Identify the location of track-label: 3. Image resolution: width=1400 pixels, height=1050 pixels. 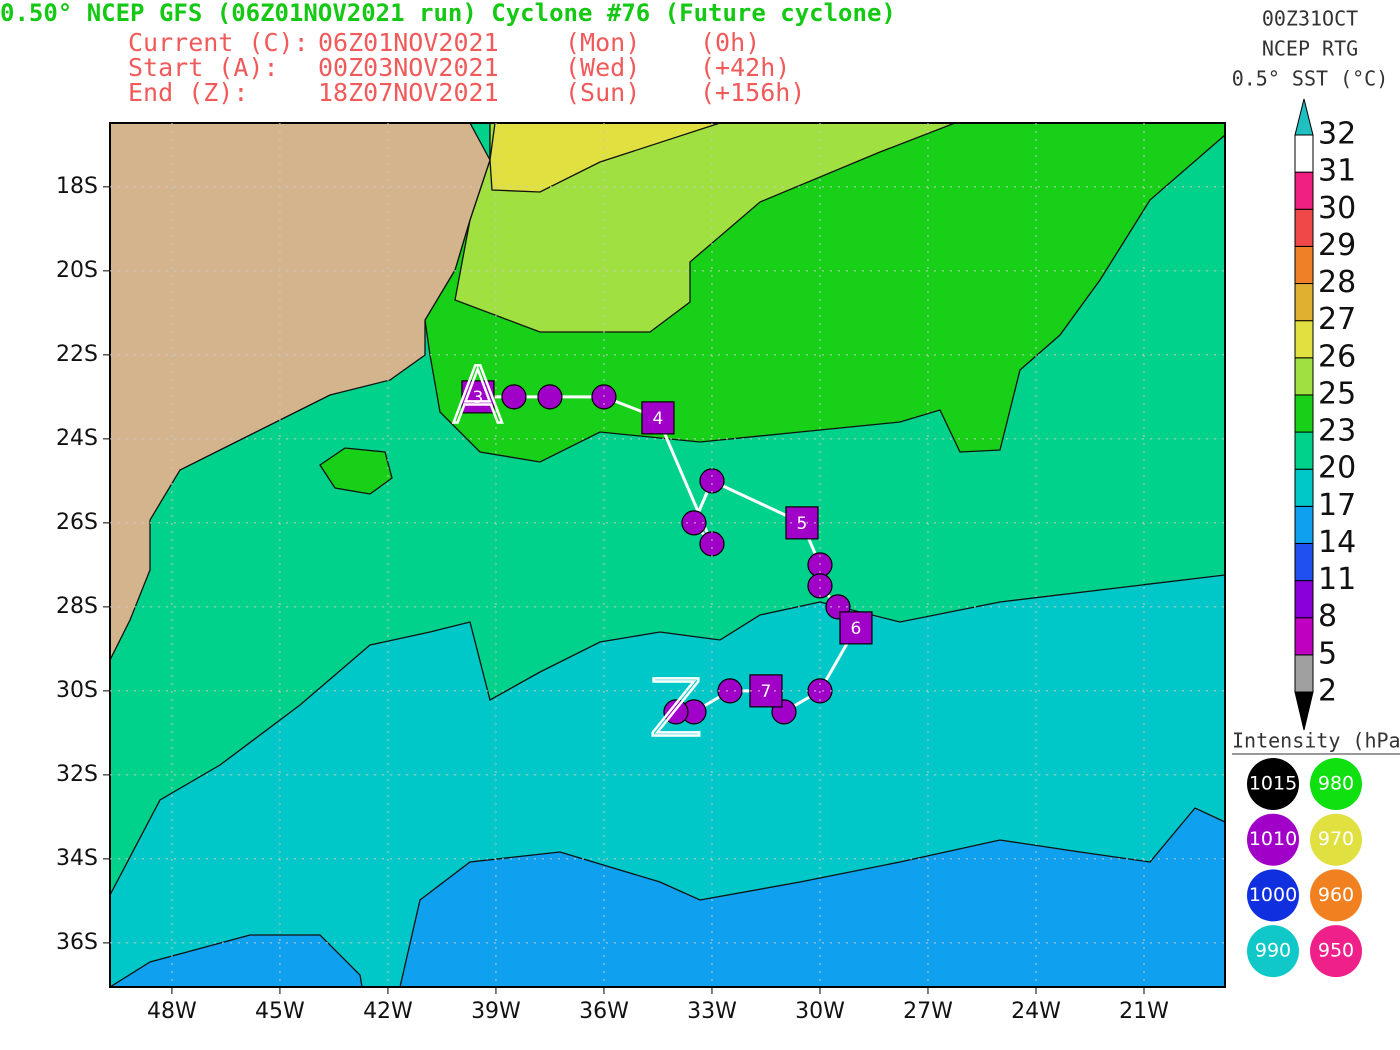
(478, 398).